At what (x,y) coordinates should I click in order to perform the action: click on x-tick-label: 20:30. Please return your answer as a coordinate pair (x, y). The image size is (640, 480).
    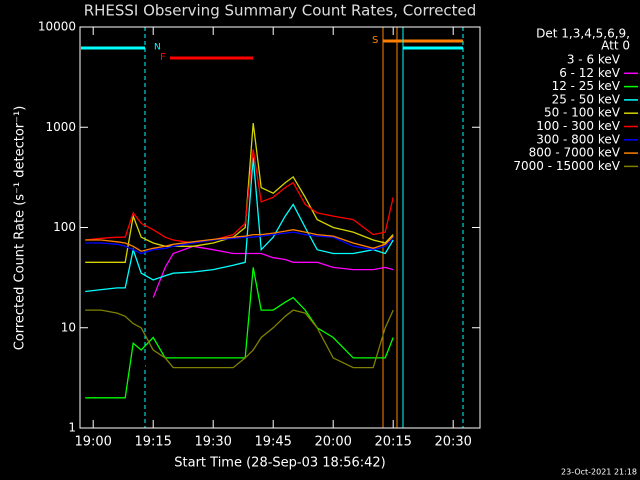
    Looking at the image, I should click on (452, 442).